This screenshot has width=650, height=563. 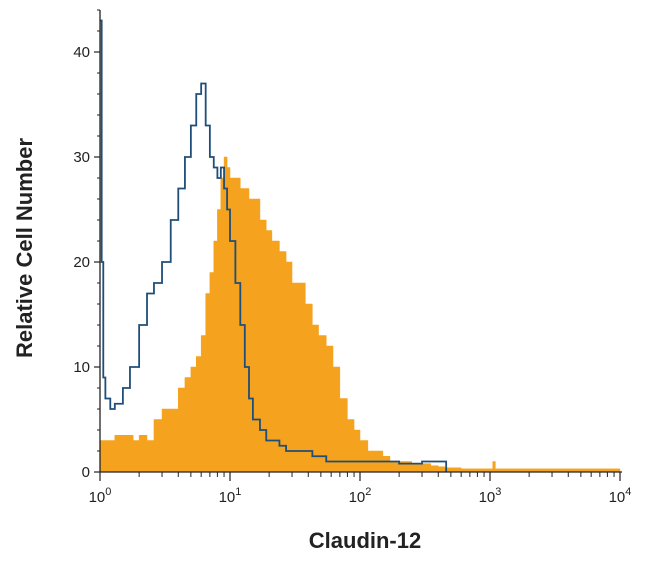 I want to click on y-tick-label: 0, so click(x=86, y=472).